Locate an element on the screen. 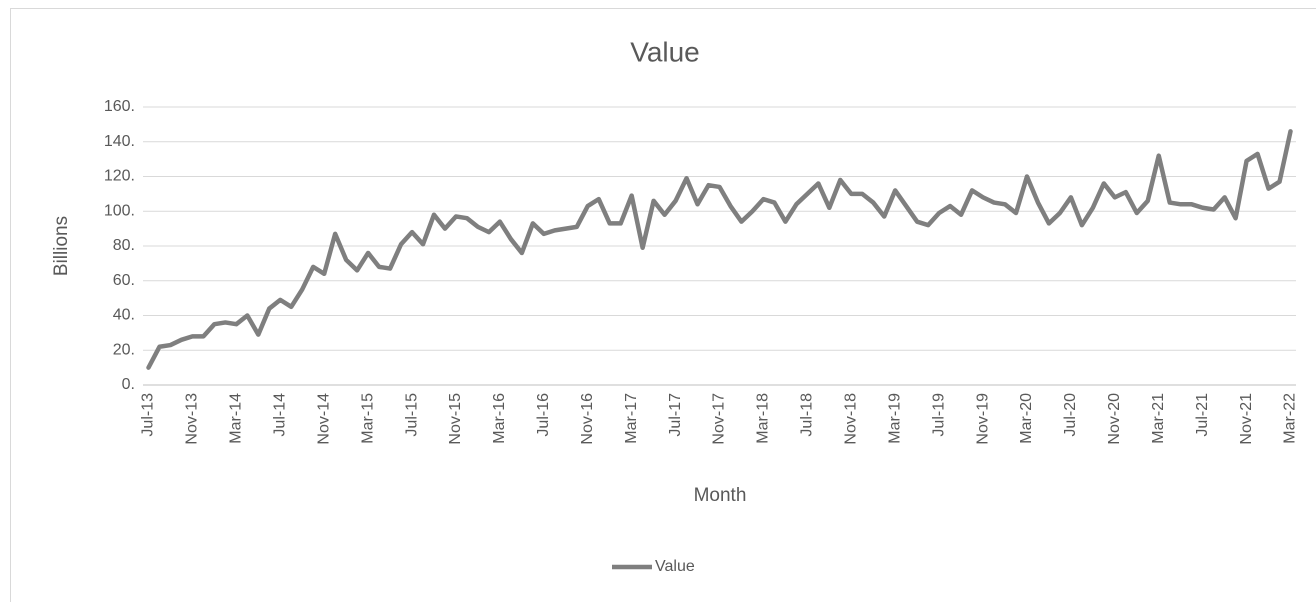  x-axis-label: Month is located at coordinates (720, 495).